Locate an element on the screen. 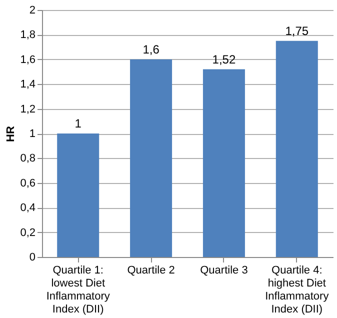 Image resolution: width=337 pixels, height=318 pixels. x-tick-label: Quartile 4: highest Diet Inflammatory Index (DII) is located at coordinates (297, 290).